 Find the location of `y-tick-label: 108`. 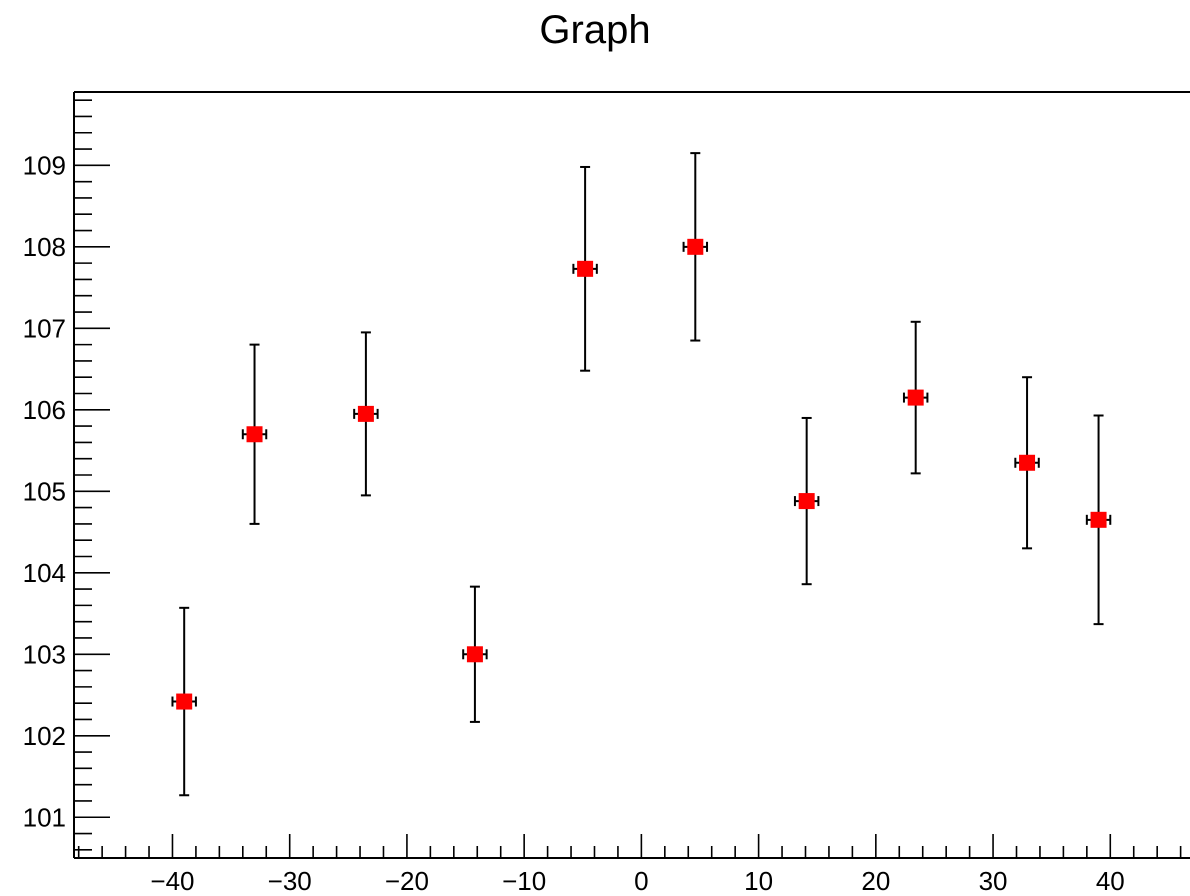

y-tick-label: 108 is located at coordinates (44, 247).